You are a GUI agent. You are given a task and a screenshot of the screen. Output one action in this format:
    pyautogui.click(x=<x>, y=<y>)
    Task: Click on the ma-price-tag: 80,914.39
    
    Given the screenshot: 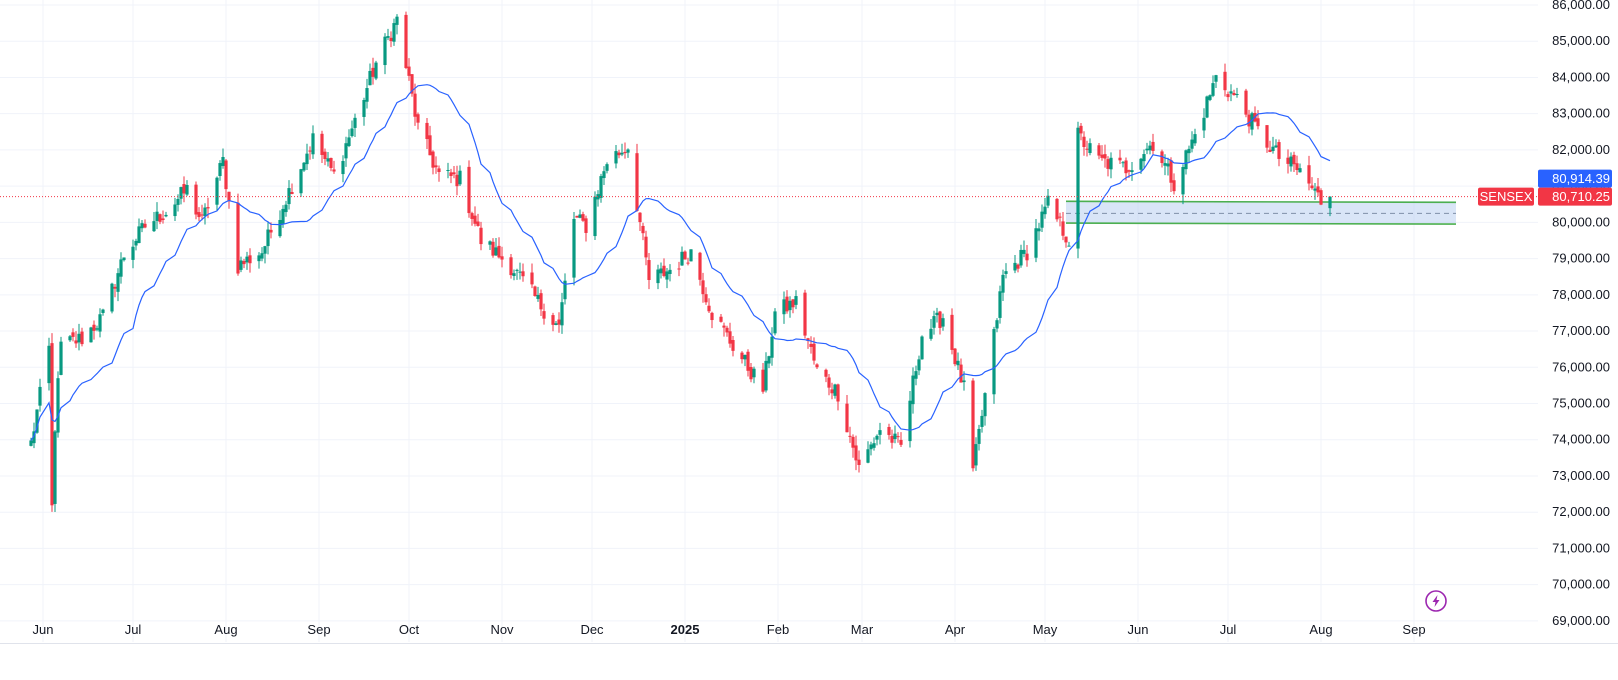 What is the action you would take?
    pyautogui.click(x=1575, y=178)
    